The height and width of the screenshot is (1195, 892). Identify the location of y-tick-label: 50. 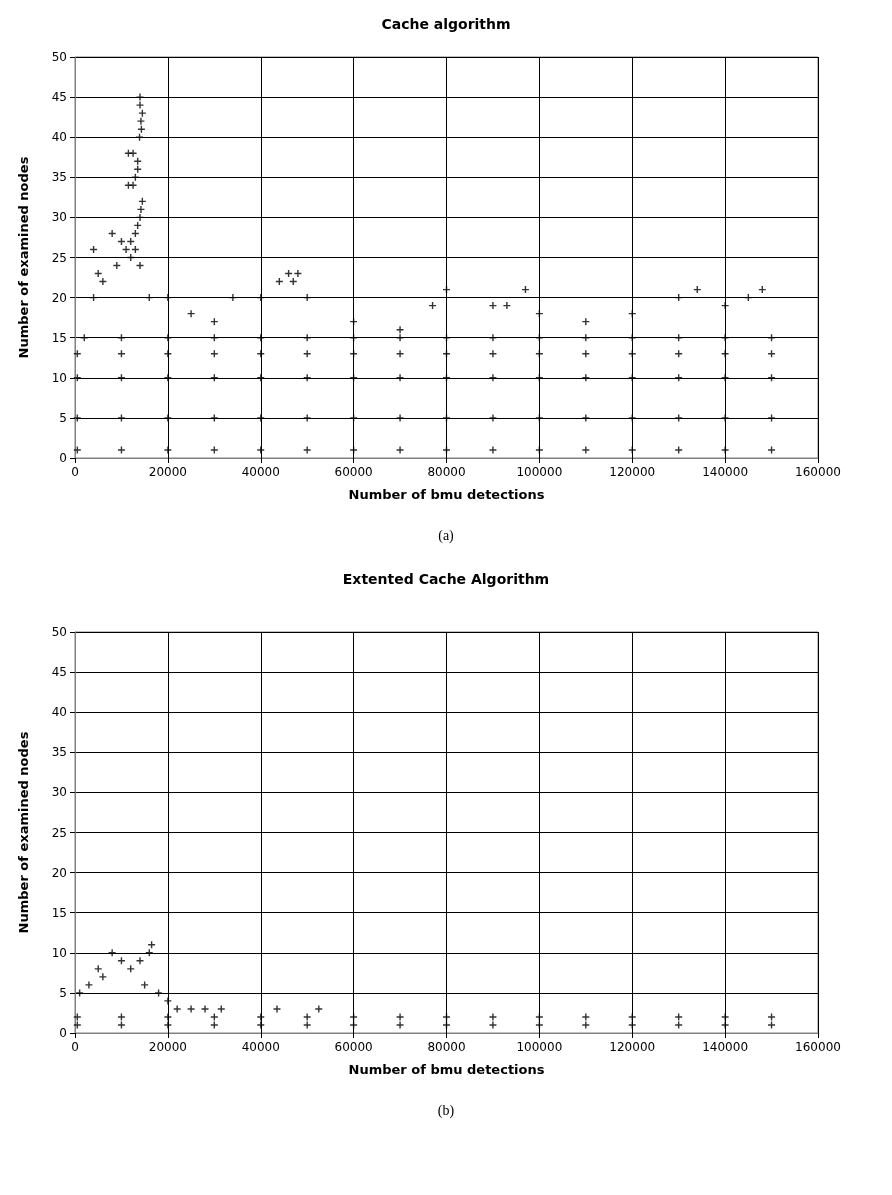
(59, 57).